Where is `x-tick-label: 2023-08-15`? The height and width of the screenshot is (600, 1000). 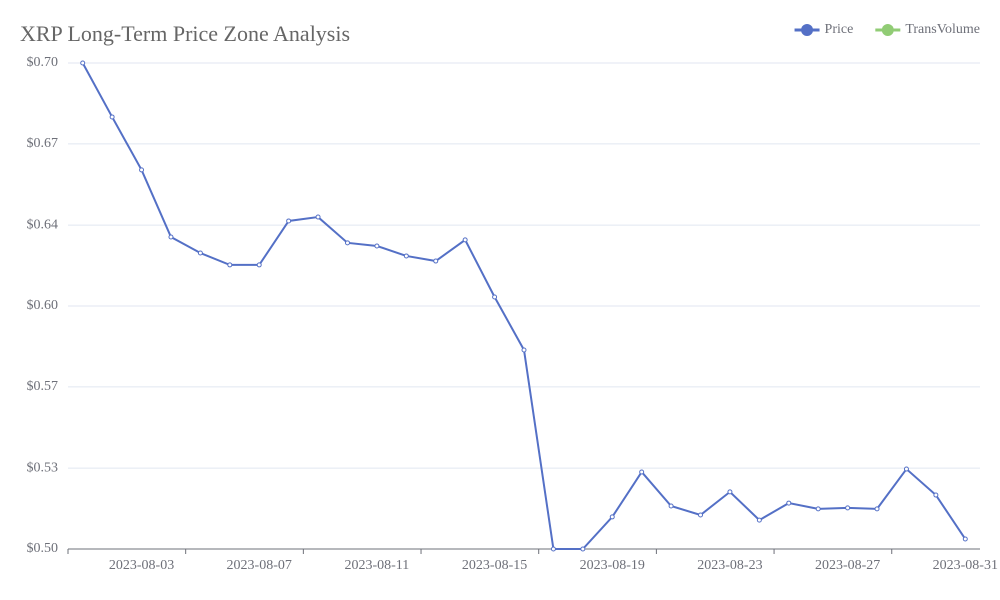 x-tick-label: 2023-08-15 is located at coordinates (494, 565).